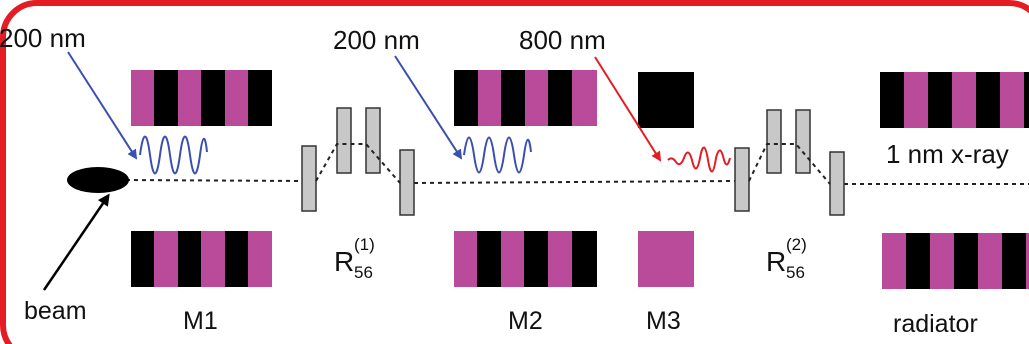 The width and height of the screenshot is (1029, 344). What do you see at coordinates (796, 261) in the screenshot?
I see `label-chicane-2: R (2) 56` at bounding box center [796, 261].